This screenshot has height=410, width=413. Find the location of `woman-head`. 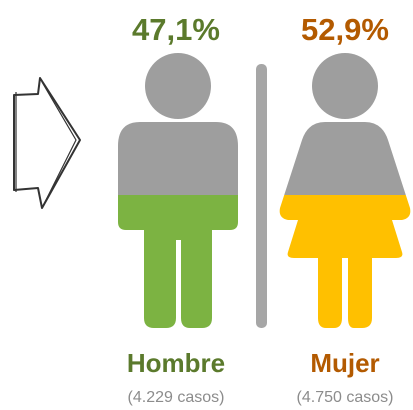

woman-head is located at coordinates (345, 86).